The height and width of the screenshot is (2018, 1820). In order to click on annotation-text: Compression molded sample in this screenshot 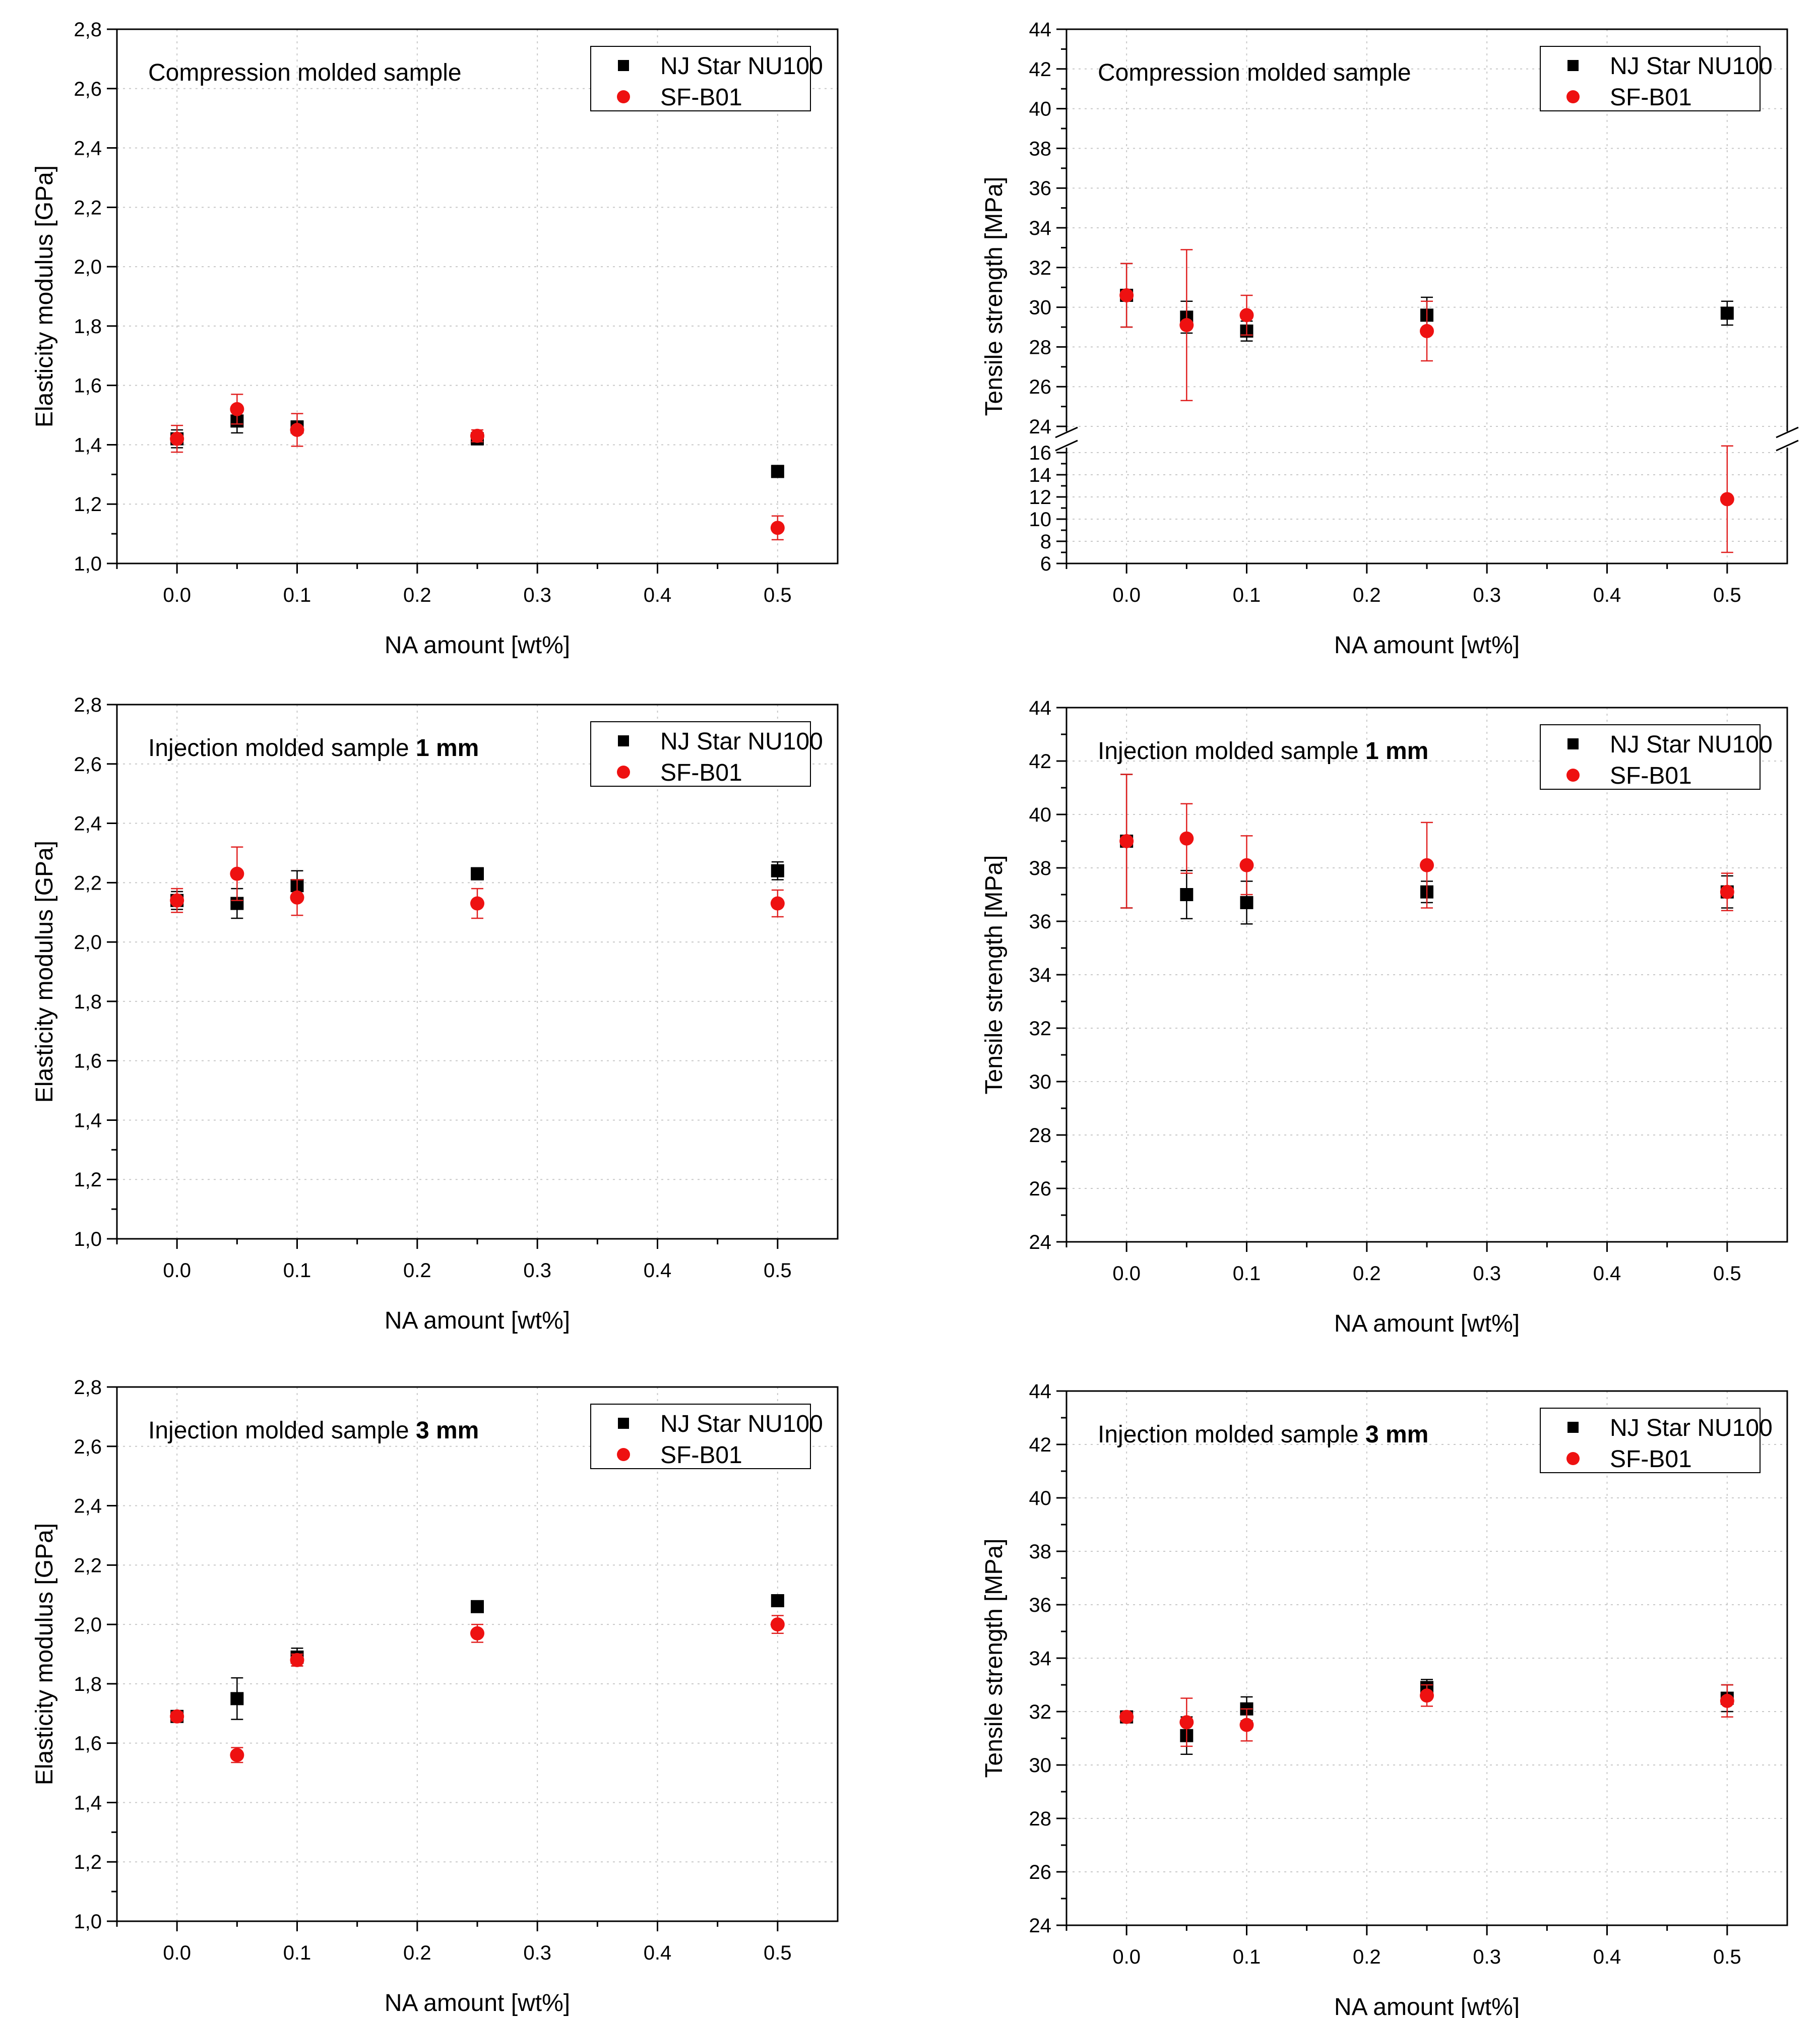, I will do `click(1254, 72)`.